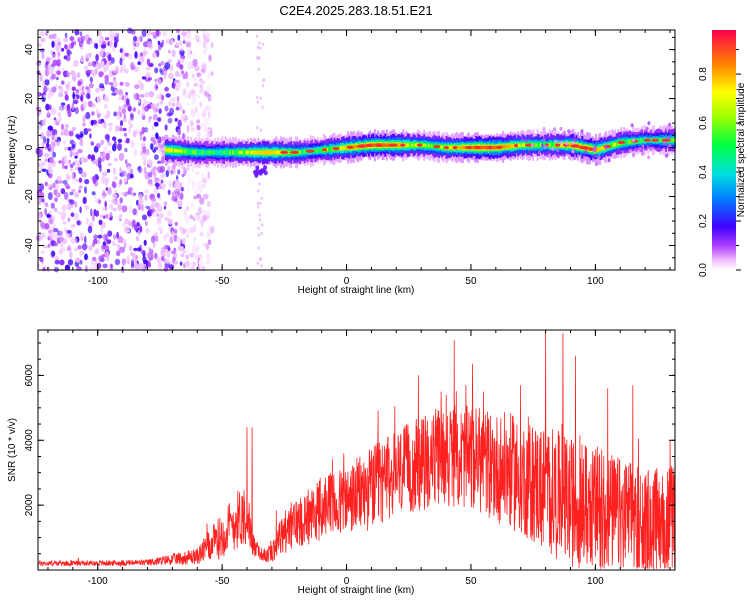 This screenshot has height=600, width=750. I want to click on colorbar-tick-label: 0.6, so click(703, 123).